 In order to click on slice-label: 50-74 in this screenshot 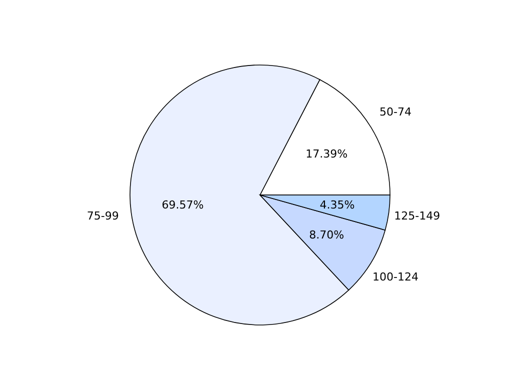, I will do `click(396, 112)`.